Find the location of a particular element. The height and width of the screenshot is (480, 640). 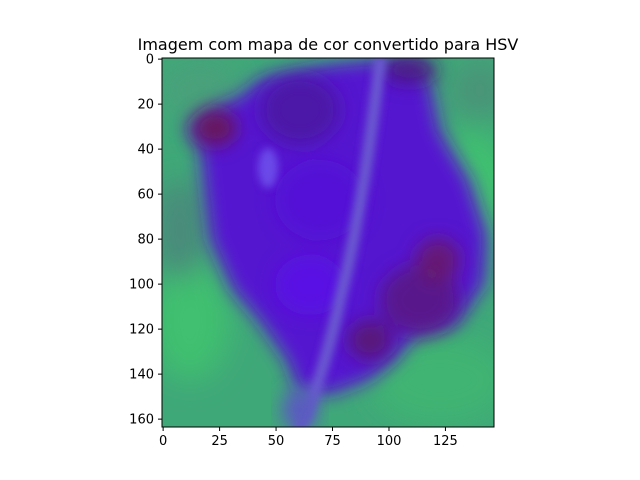

x-tick-label: 50 is located at coordinates (276, 441).